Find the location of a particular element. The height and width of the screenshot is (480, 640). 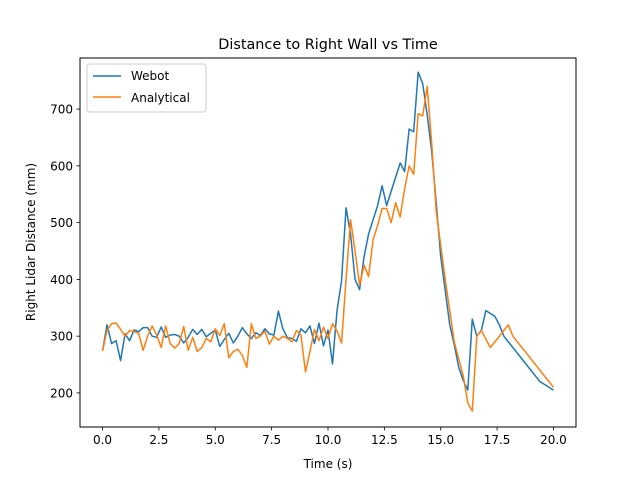

chart-title: Distance to Right Wall vs Time is located at coordinates (328, 45).